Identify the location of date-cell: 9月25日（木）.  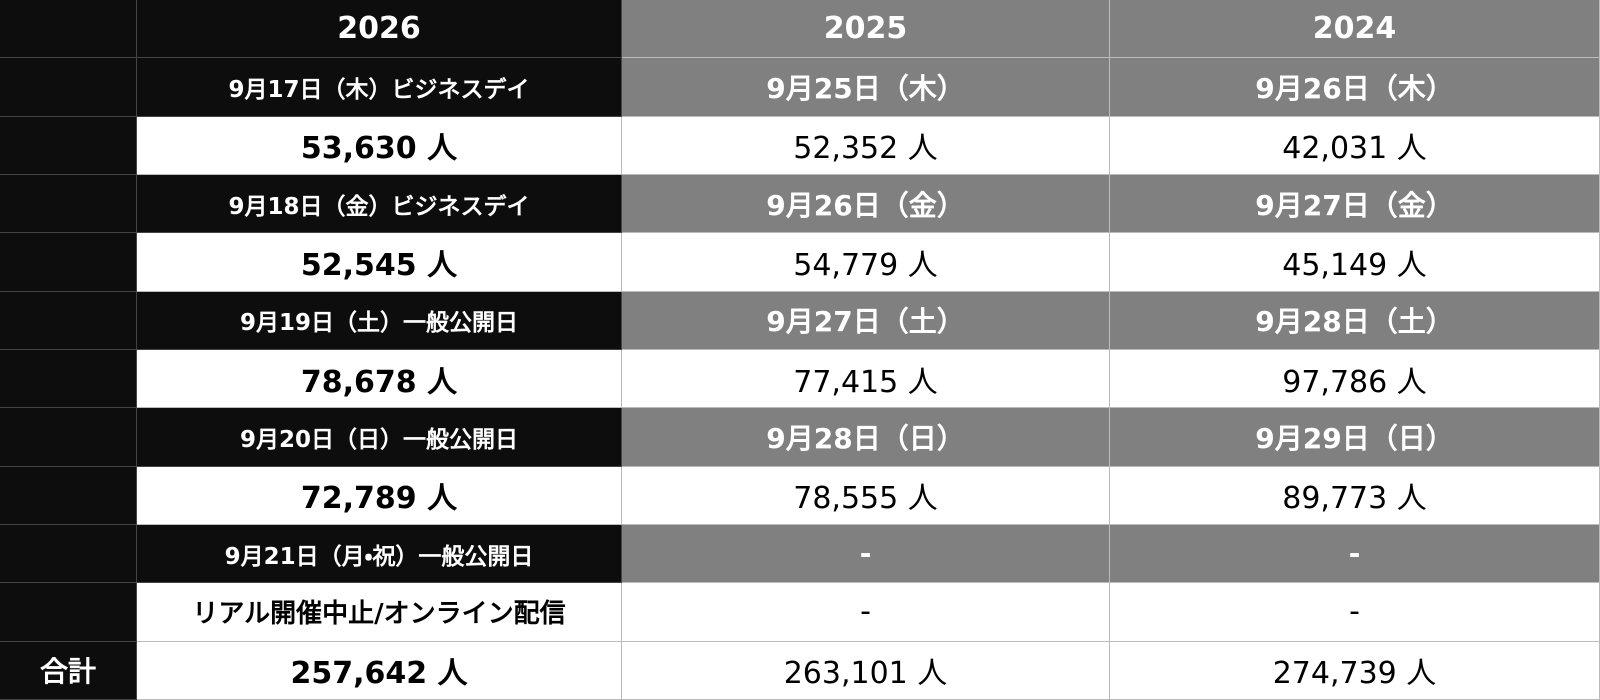
(866, 87).